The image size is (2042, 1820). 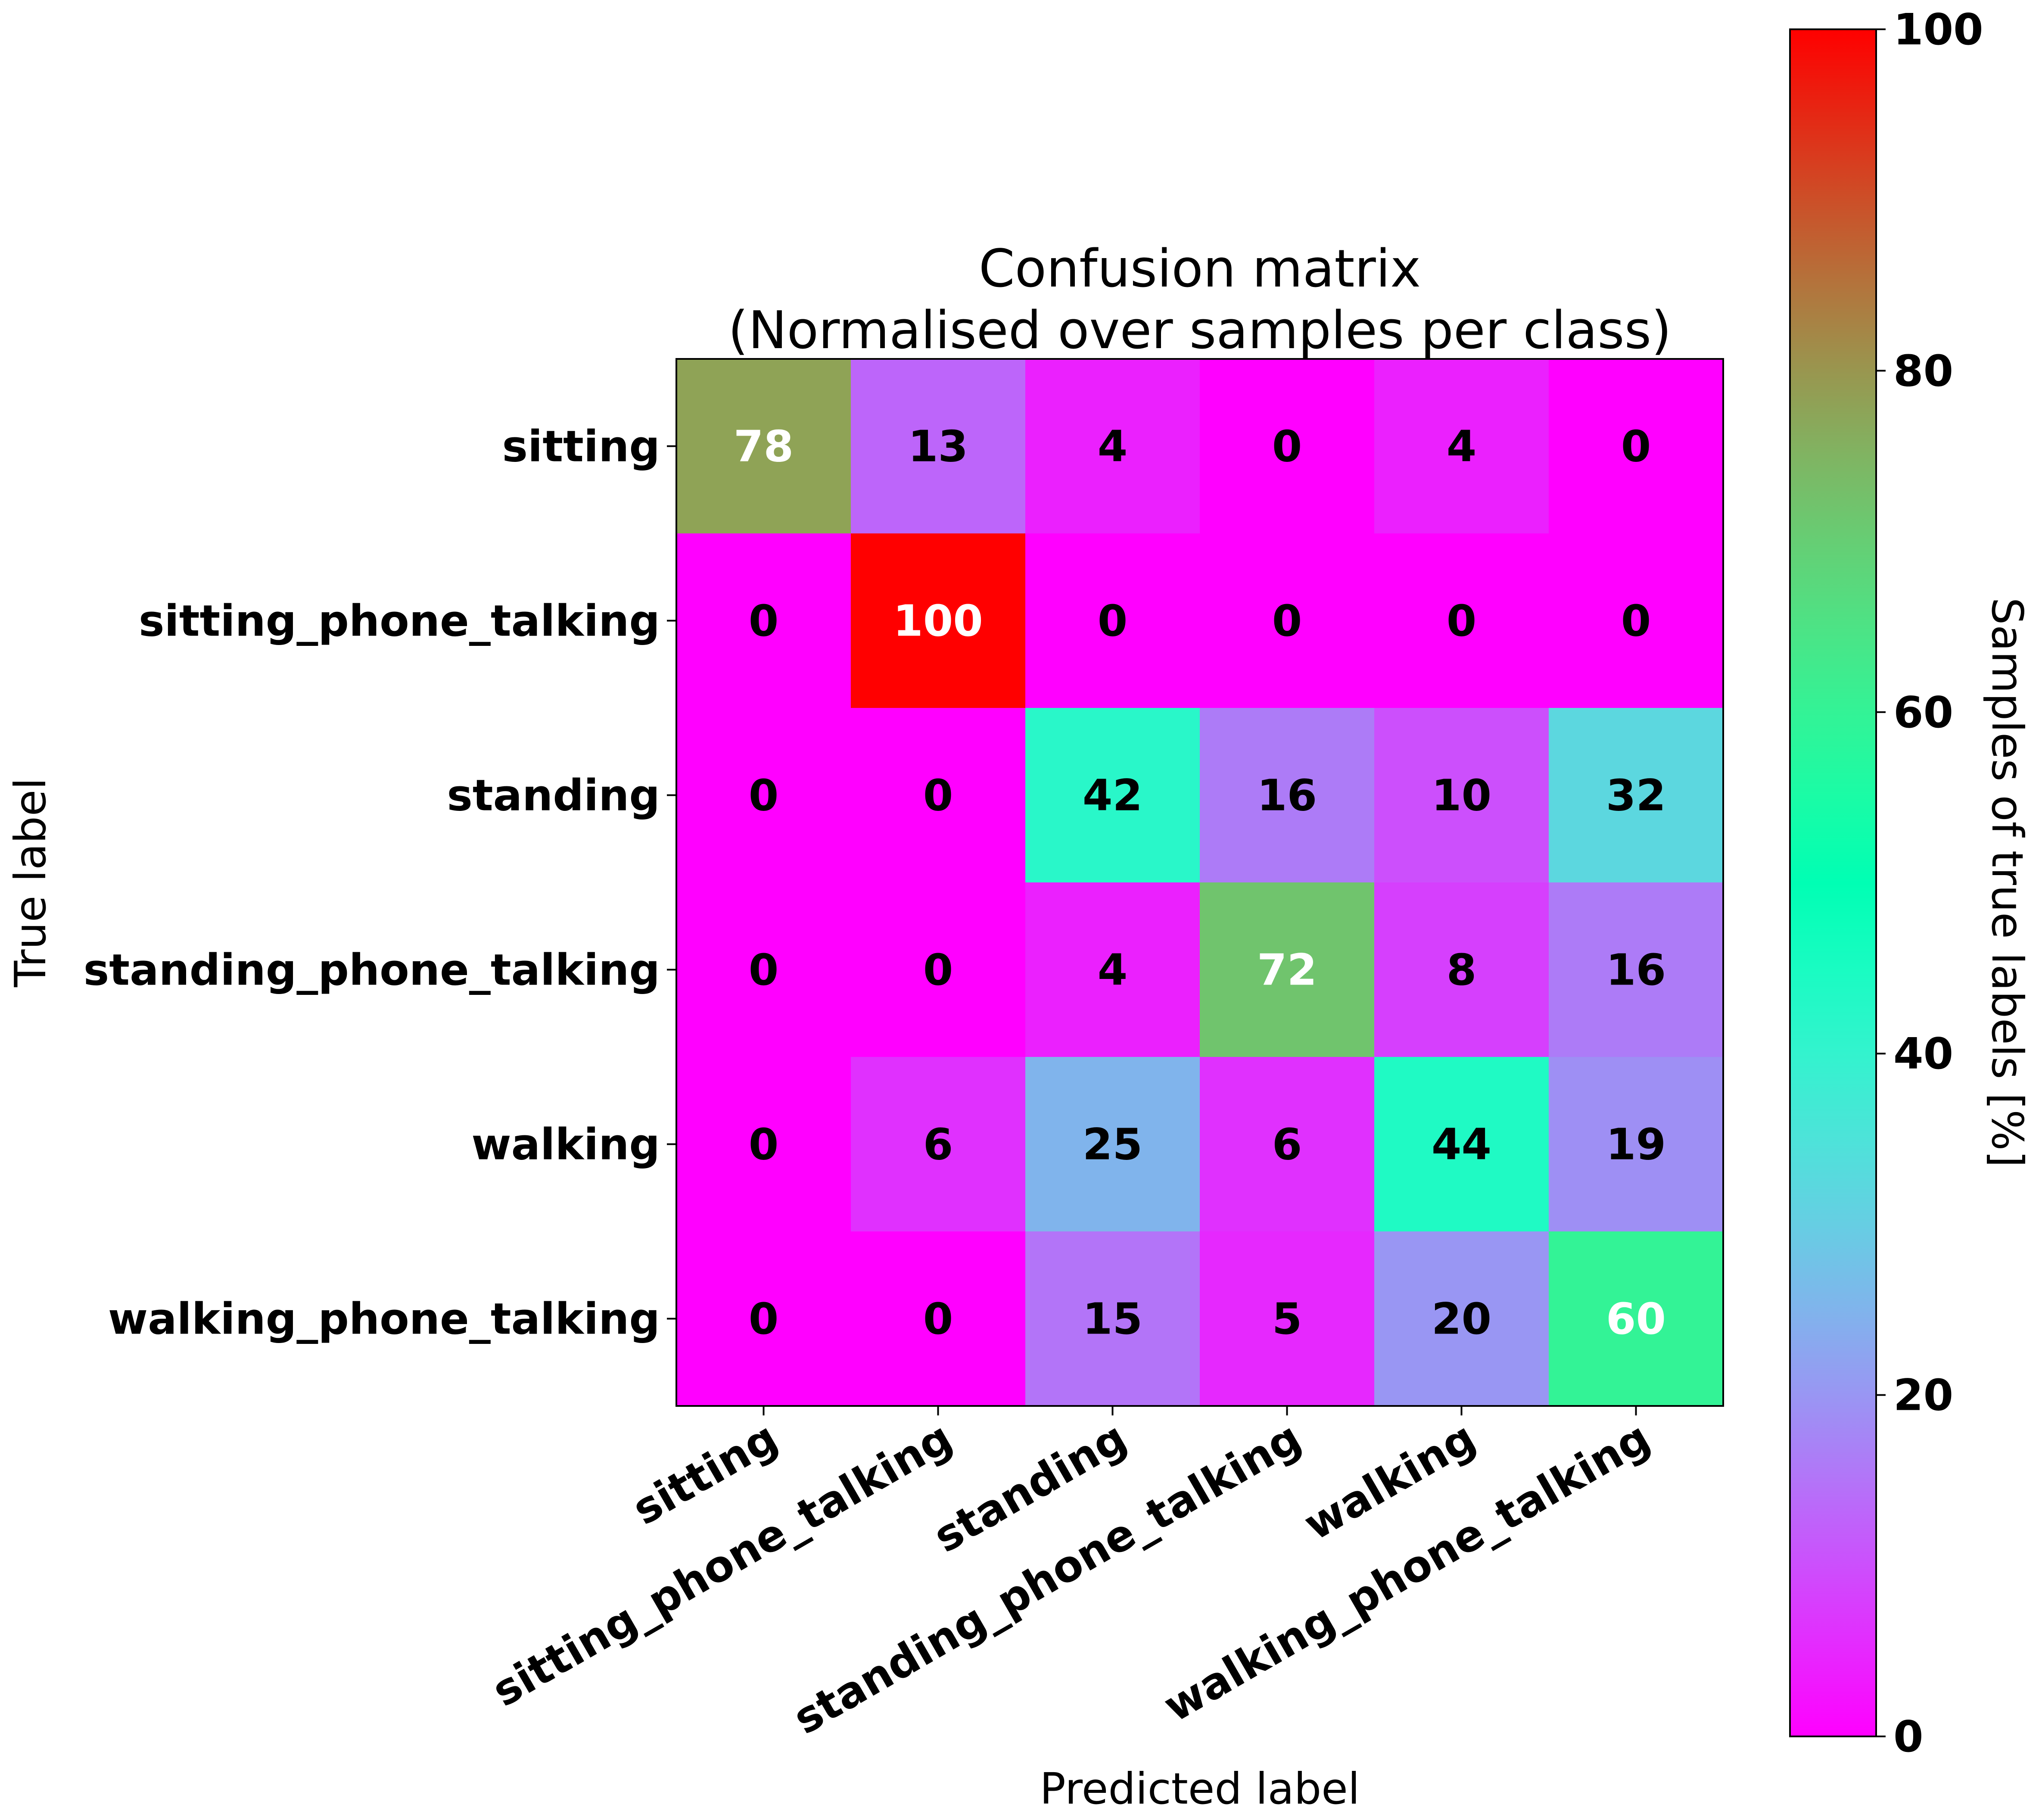 What do you see at coordinates (1923, 1053) in the screenshot?
I see `colorbar-tick-label: 40` at bounding box center [1923, 1053].